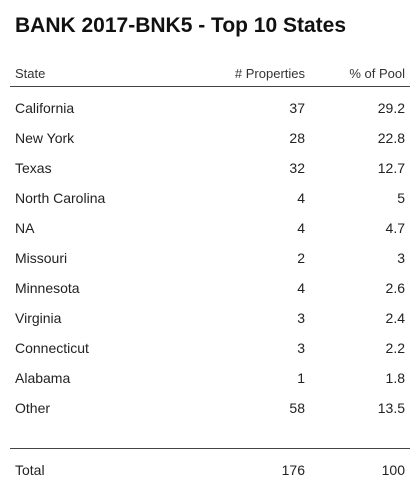 Image resolution: width=420 pixels, height=487 pixels. Describe the element at coordinates (210, 258) in the screenshot. I see `table-row: Missouri 2 3` at that location.